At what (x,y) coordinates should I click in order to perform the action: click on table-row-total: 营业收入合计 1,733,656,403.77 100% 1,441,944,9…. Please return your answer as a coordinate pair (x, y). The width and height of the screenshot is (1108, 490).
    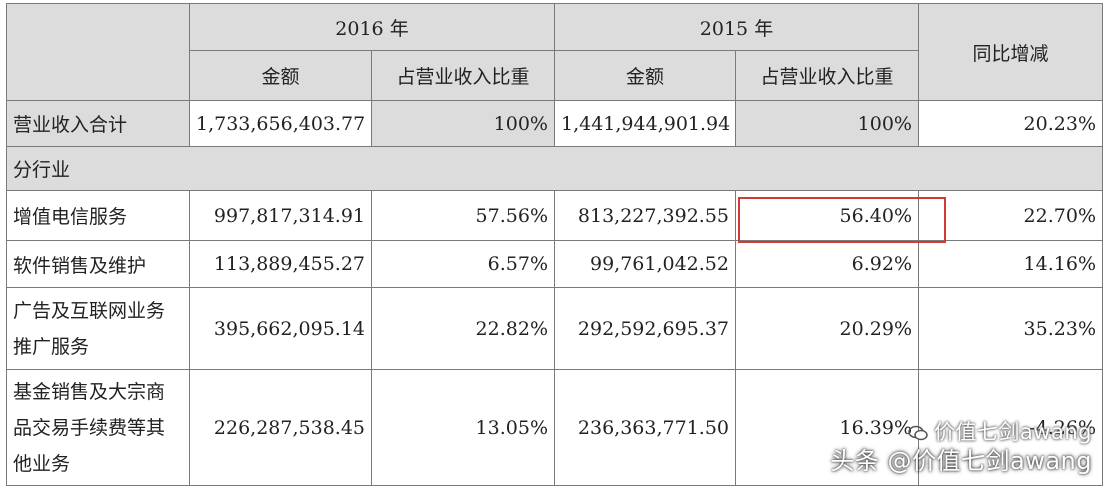
    Looking at the image, I should click on (554, 123).